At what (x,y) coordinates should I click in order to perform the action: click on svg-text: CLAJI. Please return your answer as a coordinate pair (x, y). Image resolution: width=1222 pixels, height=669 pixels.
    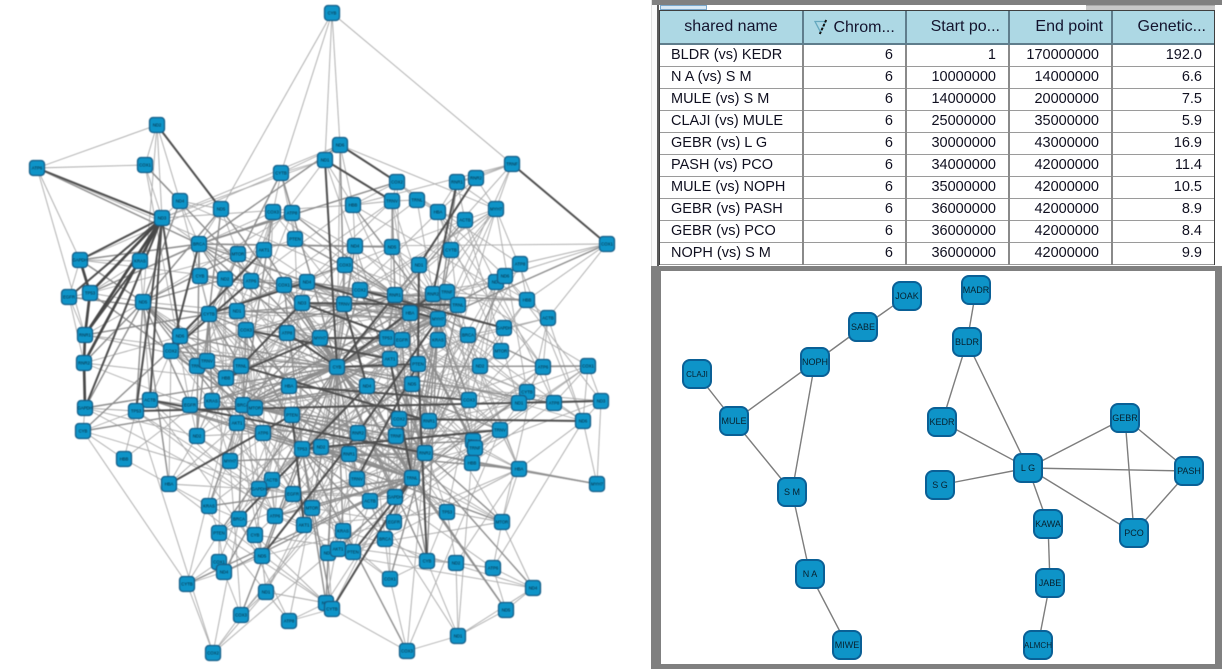
    Looking at the image, I should click on (697, 374).